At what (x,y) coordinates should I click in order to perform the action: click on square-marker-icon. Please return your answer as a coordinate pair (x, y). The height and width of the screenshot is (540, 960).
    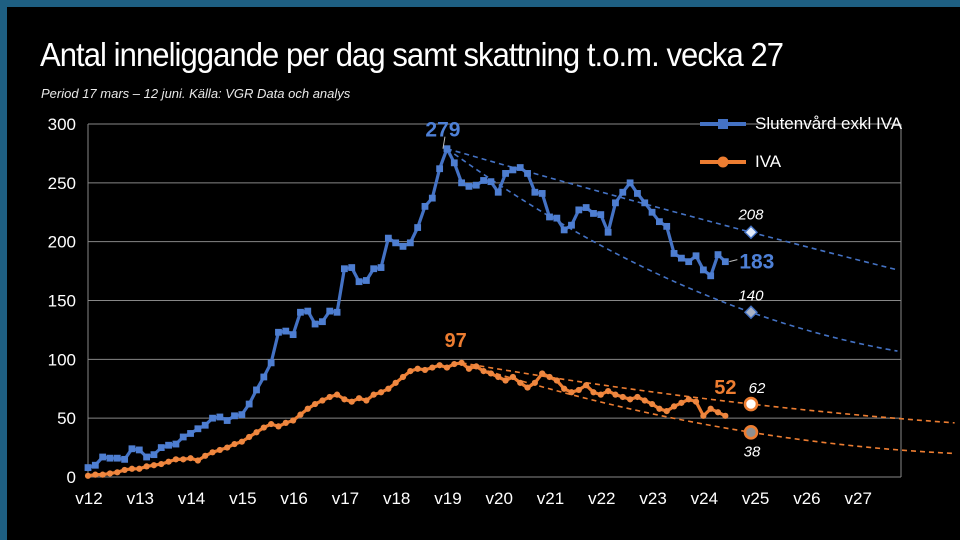
    Looking at the image, I should click on (723, 124).